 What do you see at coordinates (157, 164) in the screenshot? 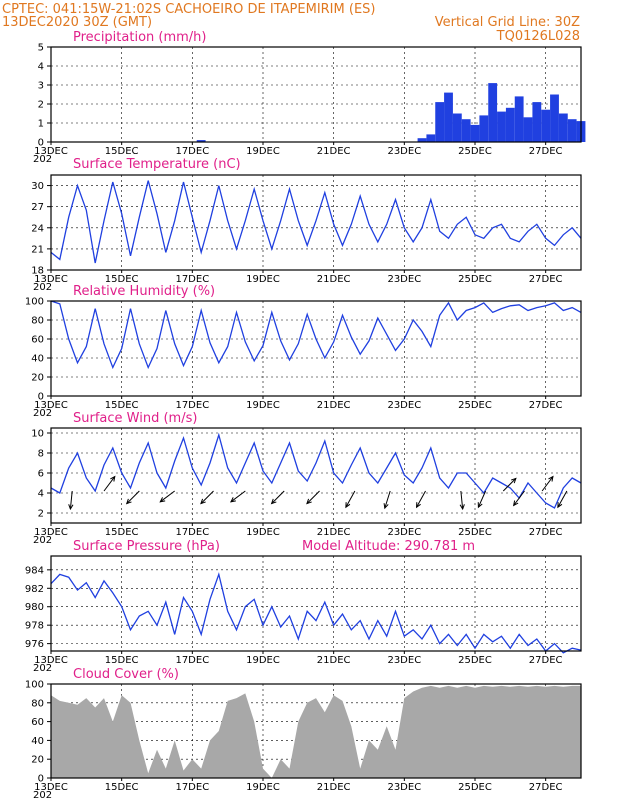
I see `panel-title: Surface Temperature (nC)` at bounding box center [157, 164].